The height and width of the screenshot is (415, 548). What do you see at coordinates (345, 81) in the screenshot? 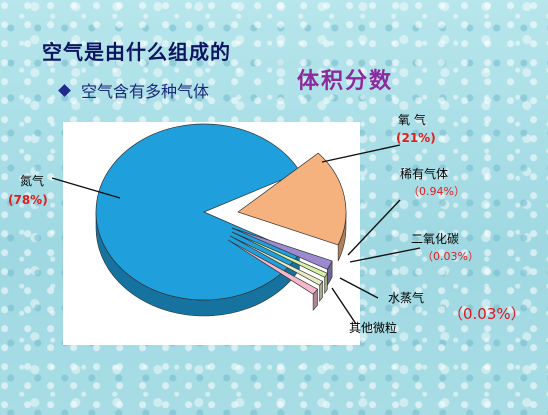
I see `chart-subtitle: 体积分数` at bounding box center [345, 81].